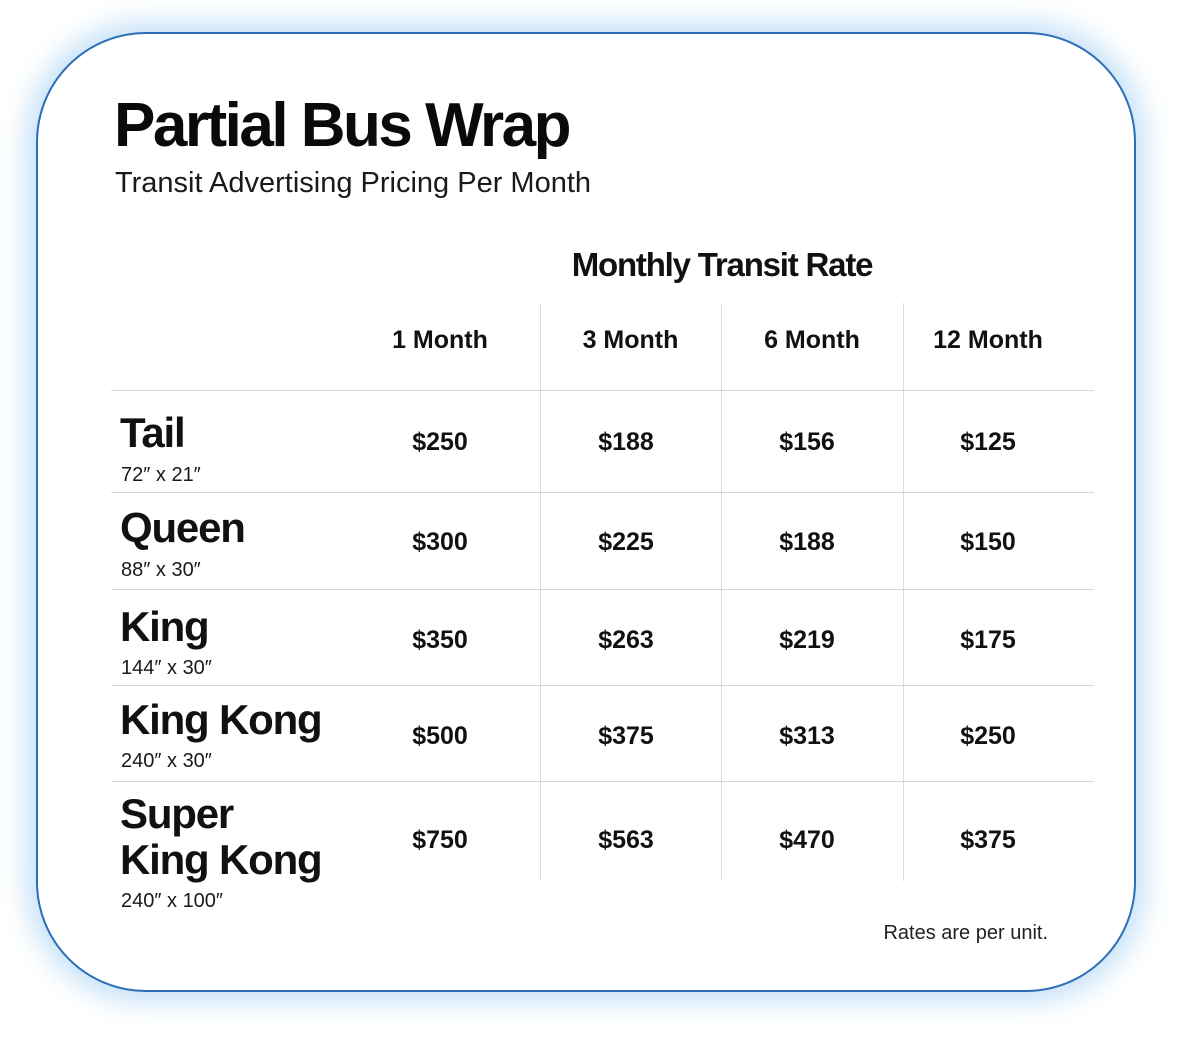 This screenshot has width=1188, height=1042. What do you see at coordinates (988, 442) in the screenshot?
I see `price-tail-12-month: $125` at bounding box center [988, 442].